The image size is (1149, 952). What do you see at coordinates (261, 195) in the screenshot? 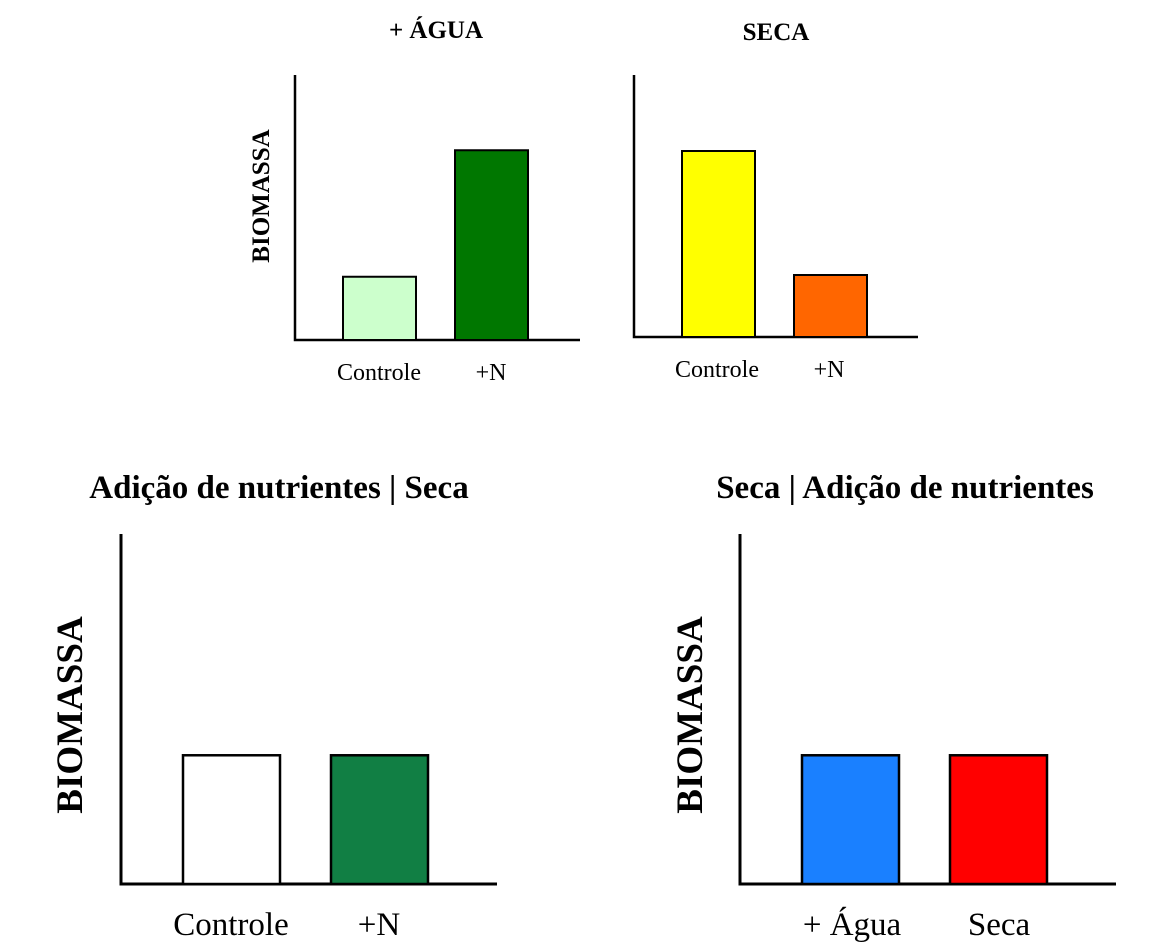
I see `chart-agua-ylabel: BIOMASSA` at bounding box center [261, 195].